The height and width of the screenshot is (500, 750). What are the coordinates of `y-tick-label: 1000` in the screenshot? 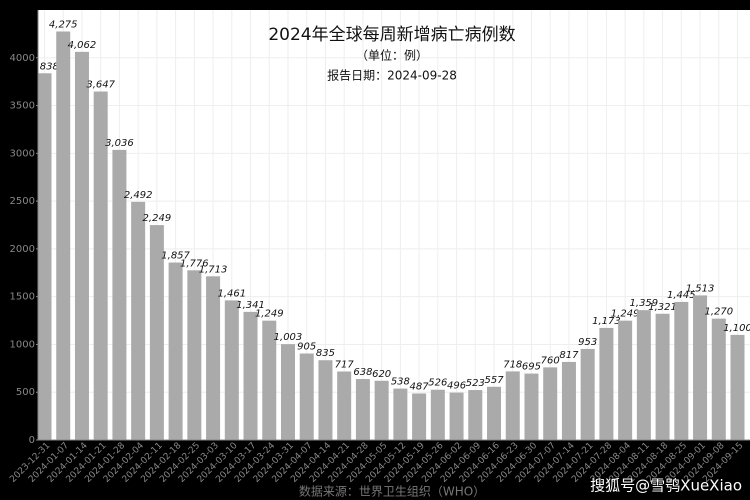 It's located at (22, 344).